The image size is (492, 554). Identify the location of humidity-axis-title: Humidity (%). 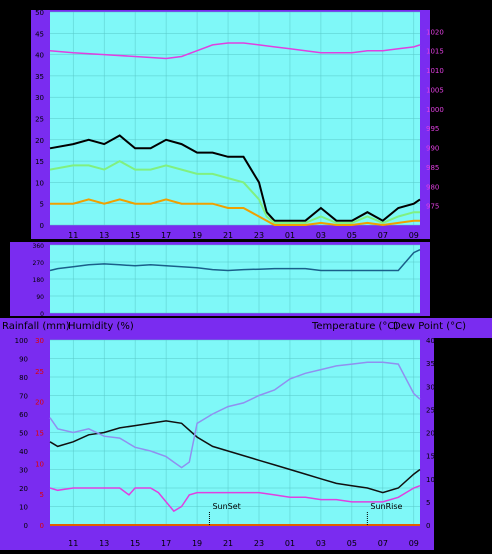
(101, 326).